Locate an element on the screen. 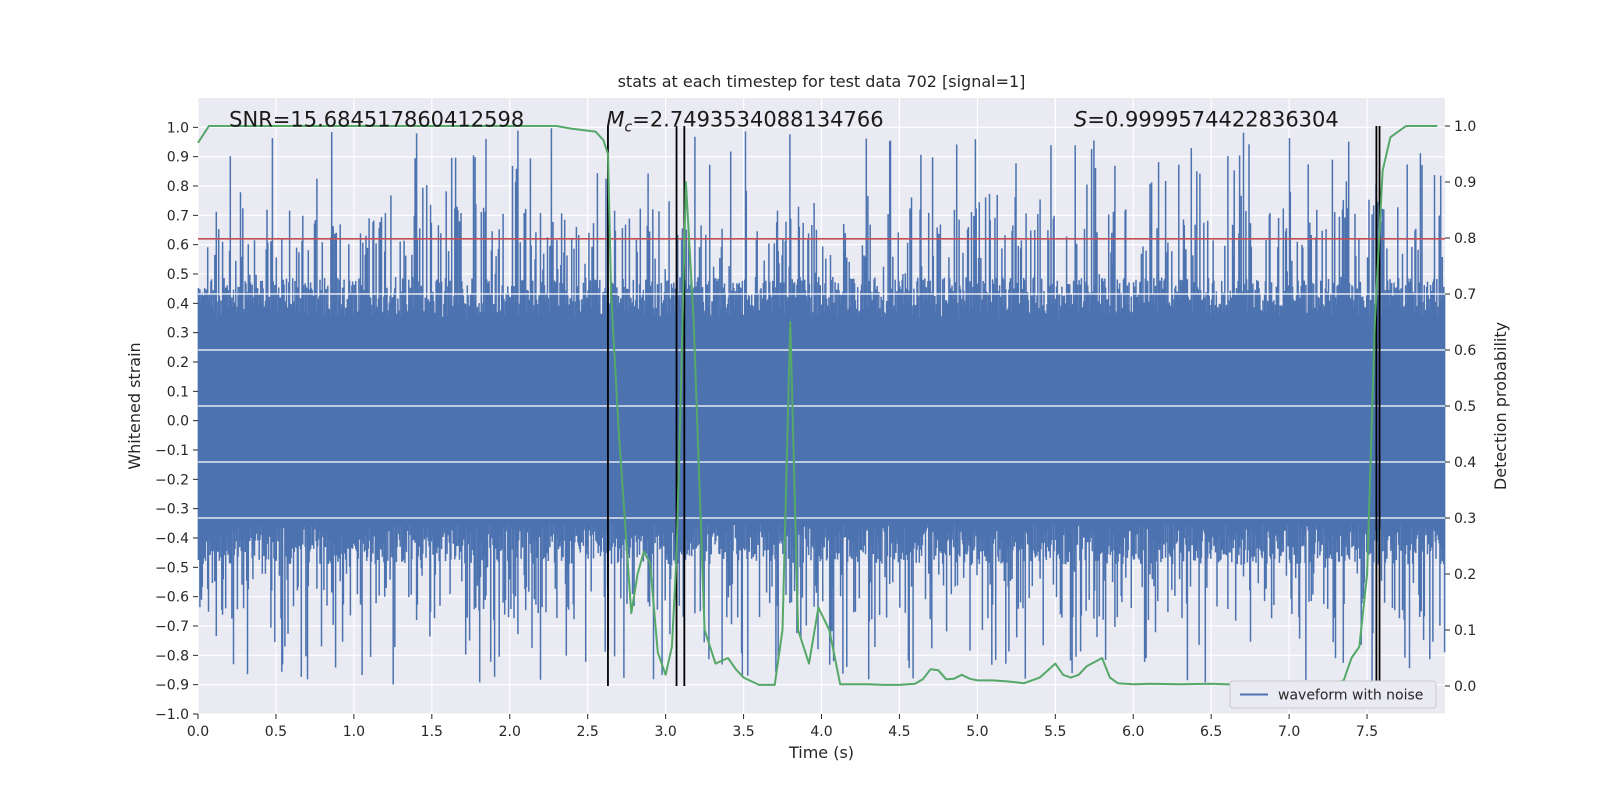 The width and height of the screenshot is (1600, 800). x-tick-label: 5.0 is located at coordinates (977, 732).